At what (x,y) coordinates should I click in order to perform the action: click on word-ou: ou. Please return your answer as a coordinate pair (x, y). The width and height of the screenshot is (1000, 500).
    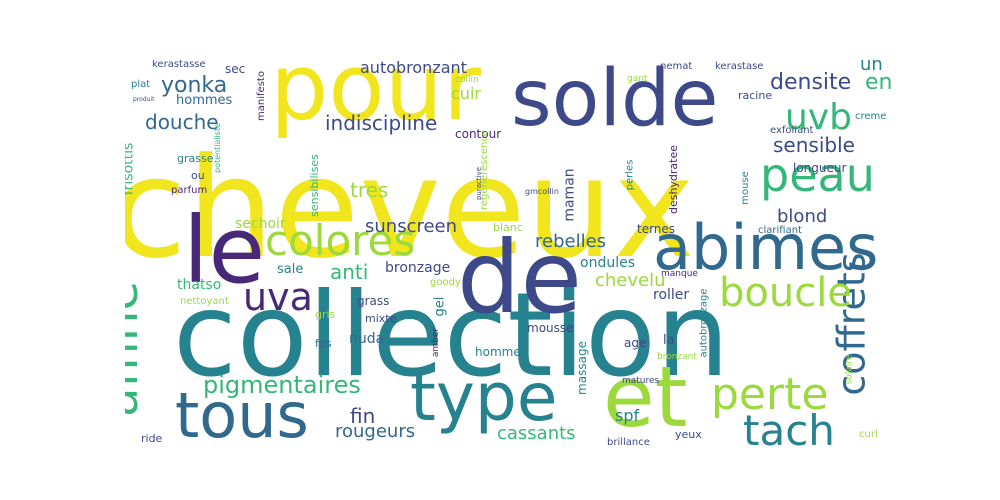
    Looking at the image, I should click on (198, 175).